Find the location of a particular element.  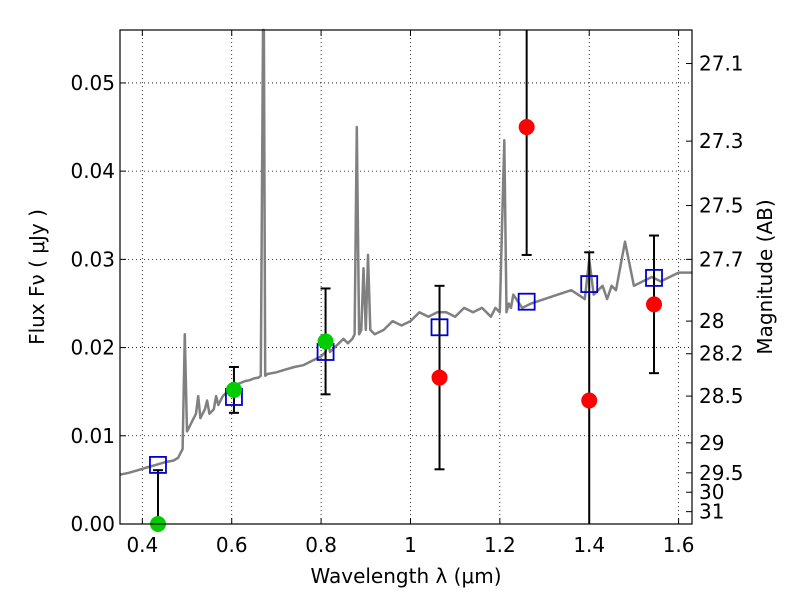

y2-tick-label: 28.5 is located at coordinates (721, 396).